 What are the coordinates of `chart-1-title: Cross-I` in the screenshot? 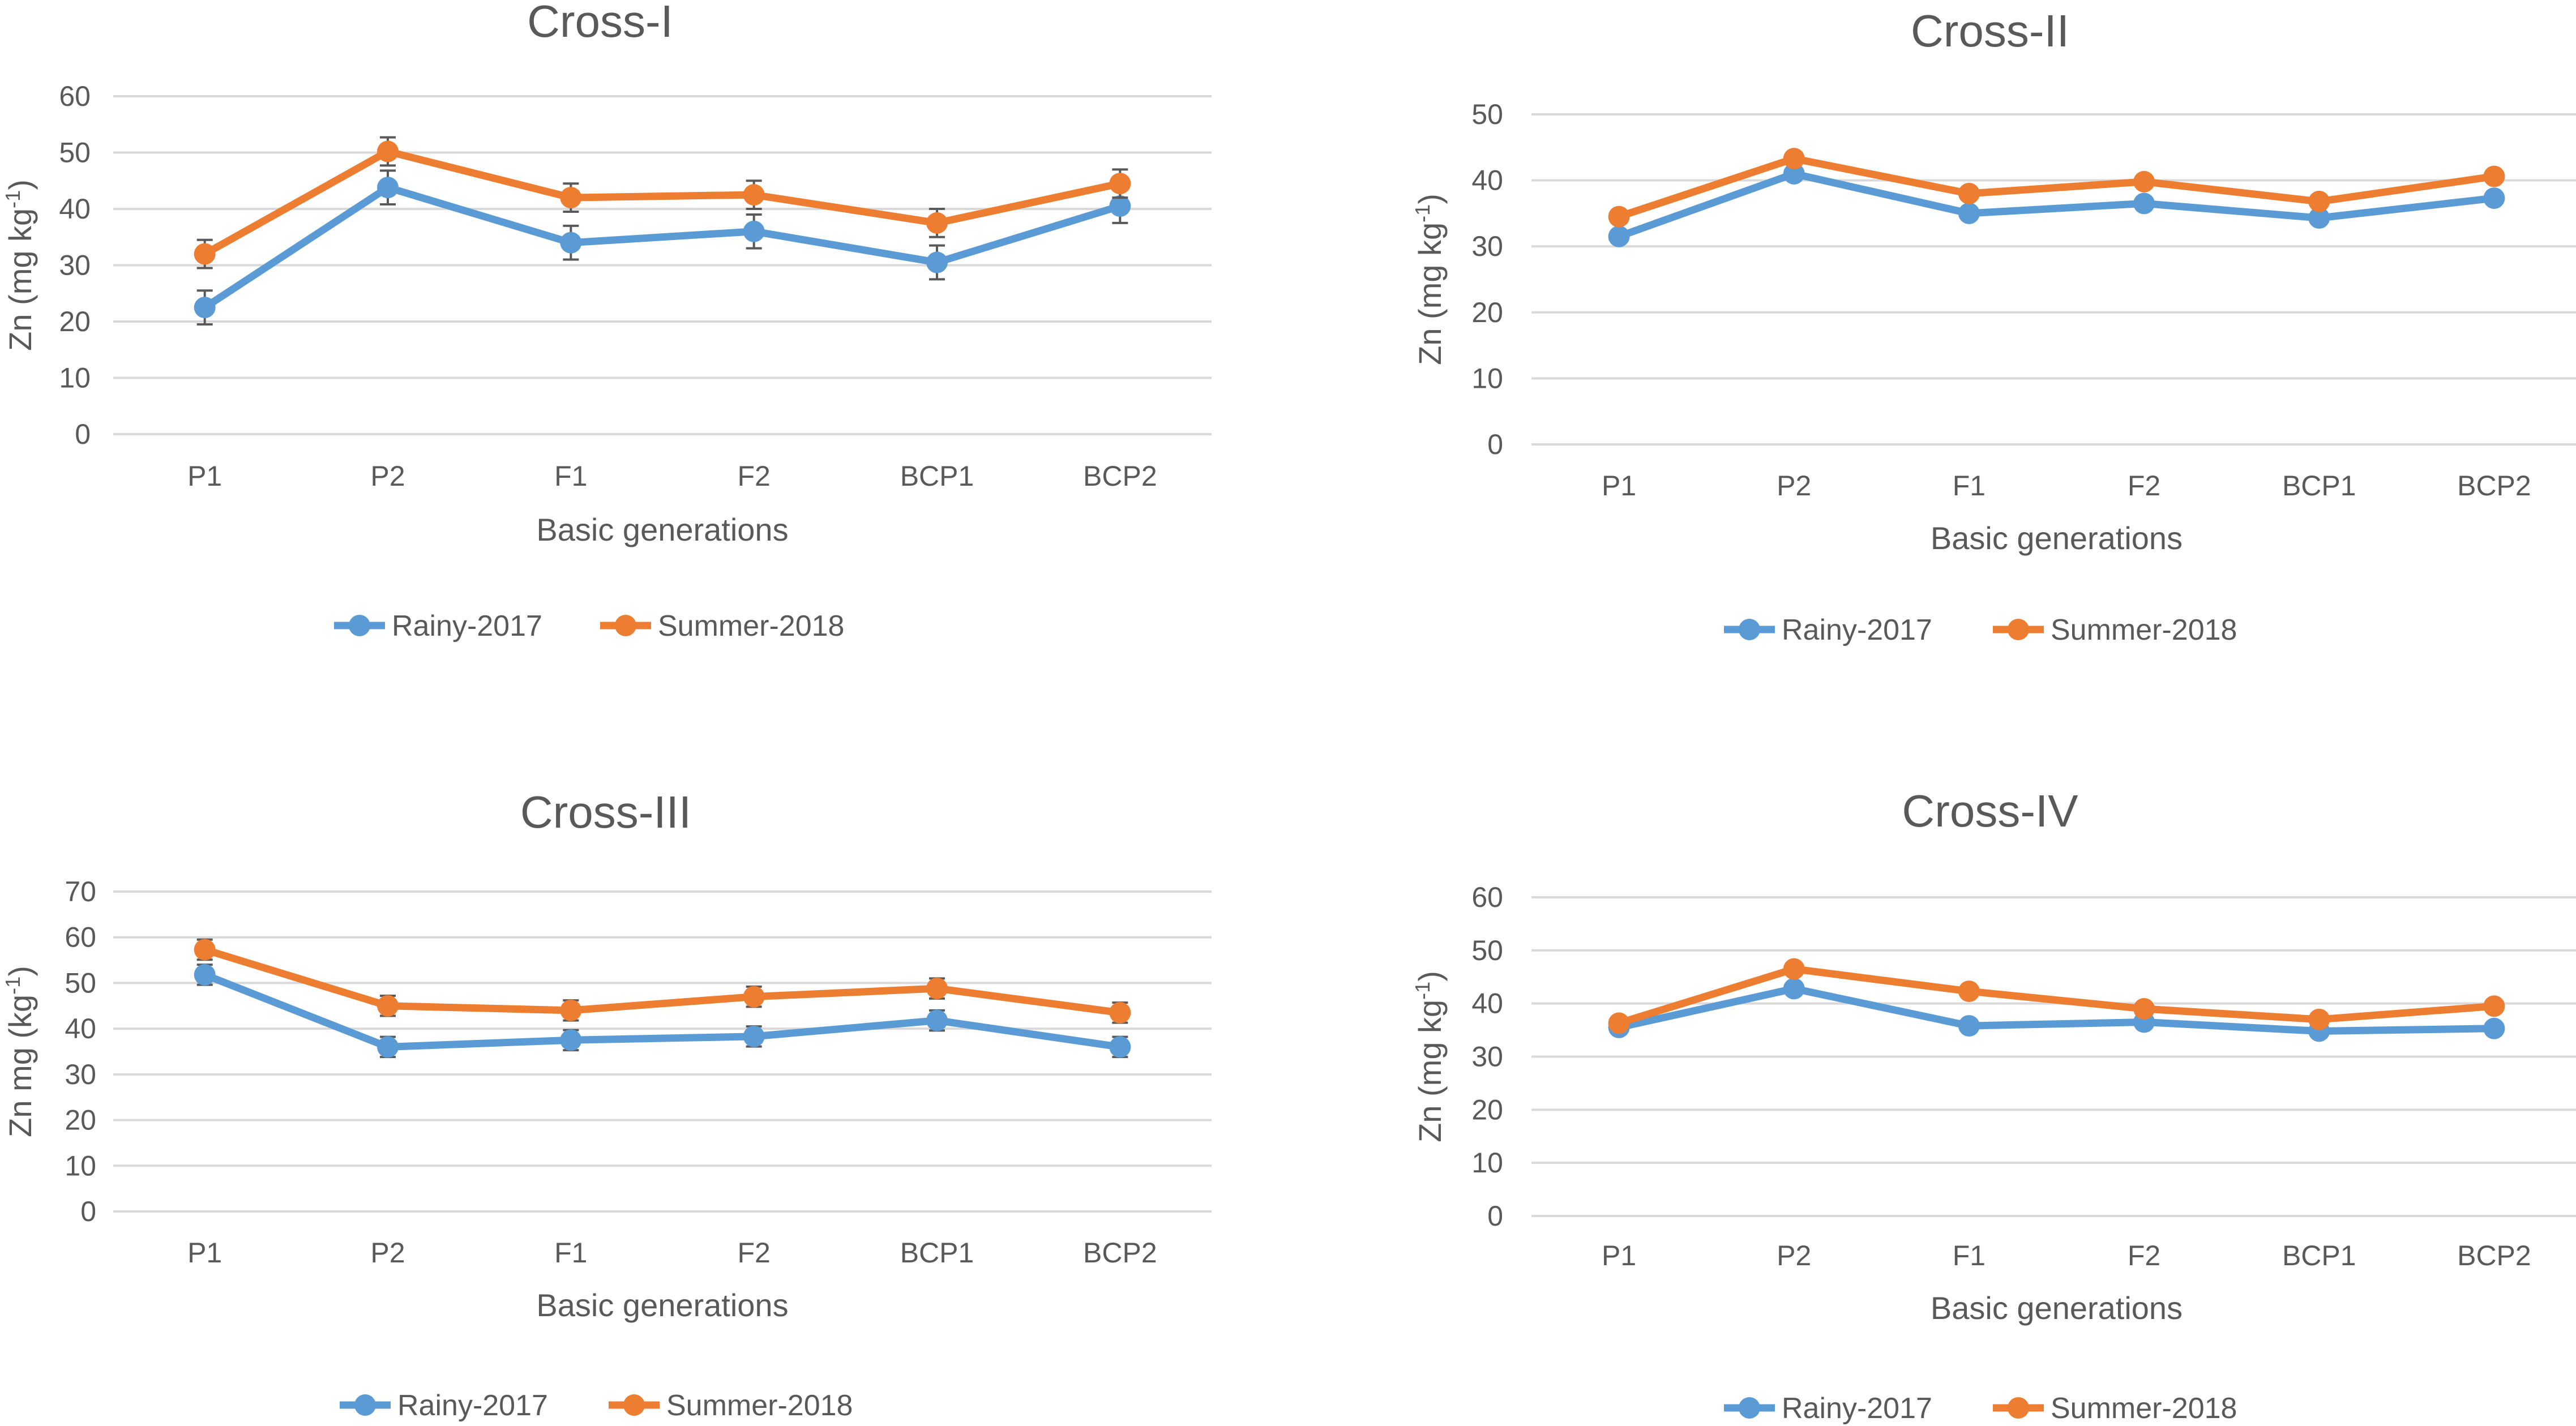 It's located at (600, 23).